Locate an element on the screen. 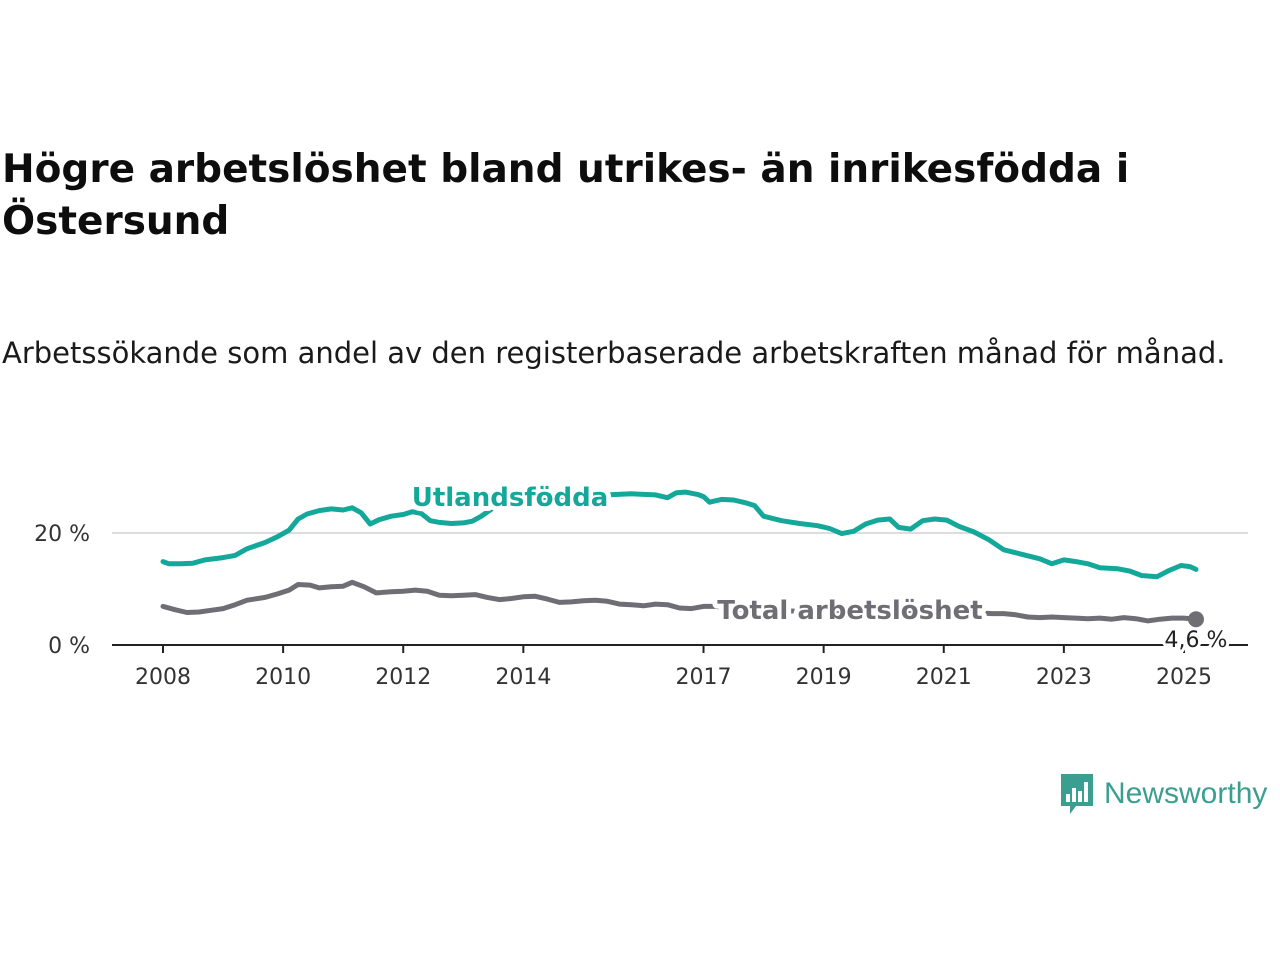  x-tick-label: 2023 is located at coordinates (1064, 677).